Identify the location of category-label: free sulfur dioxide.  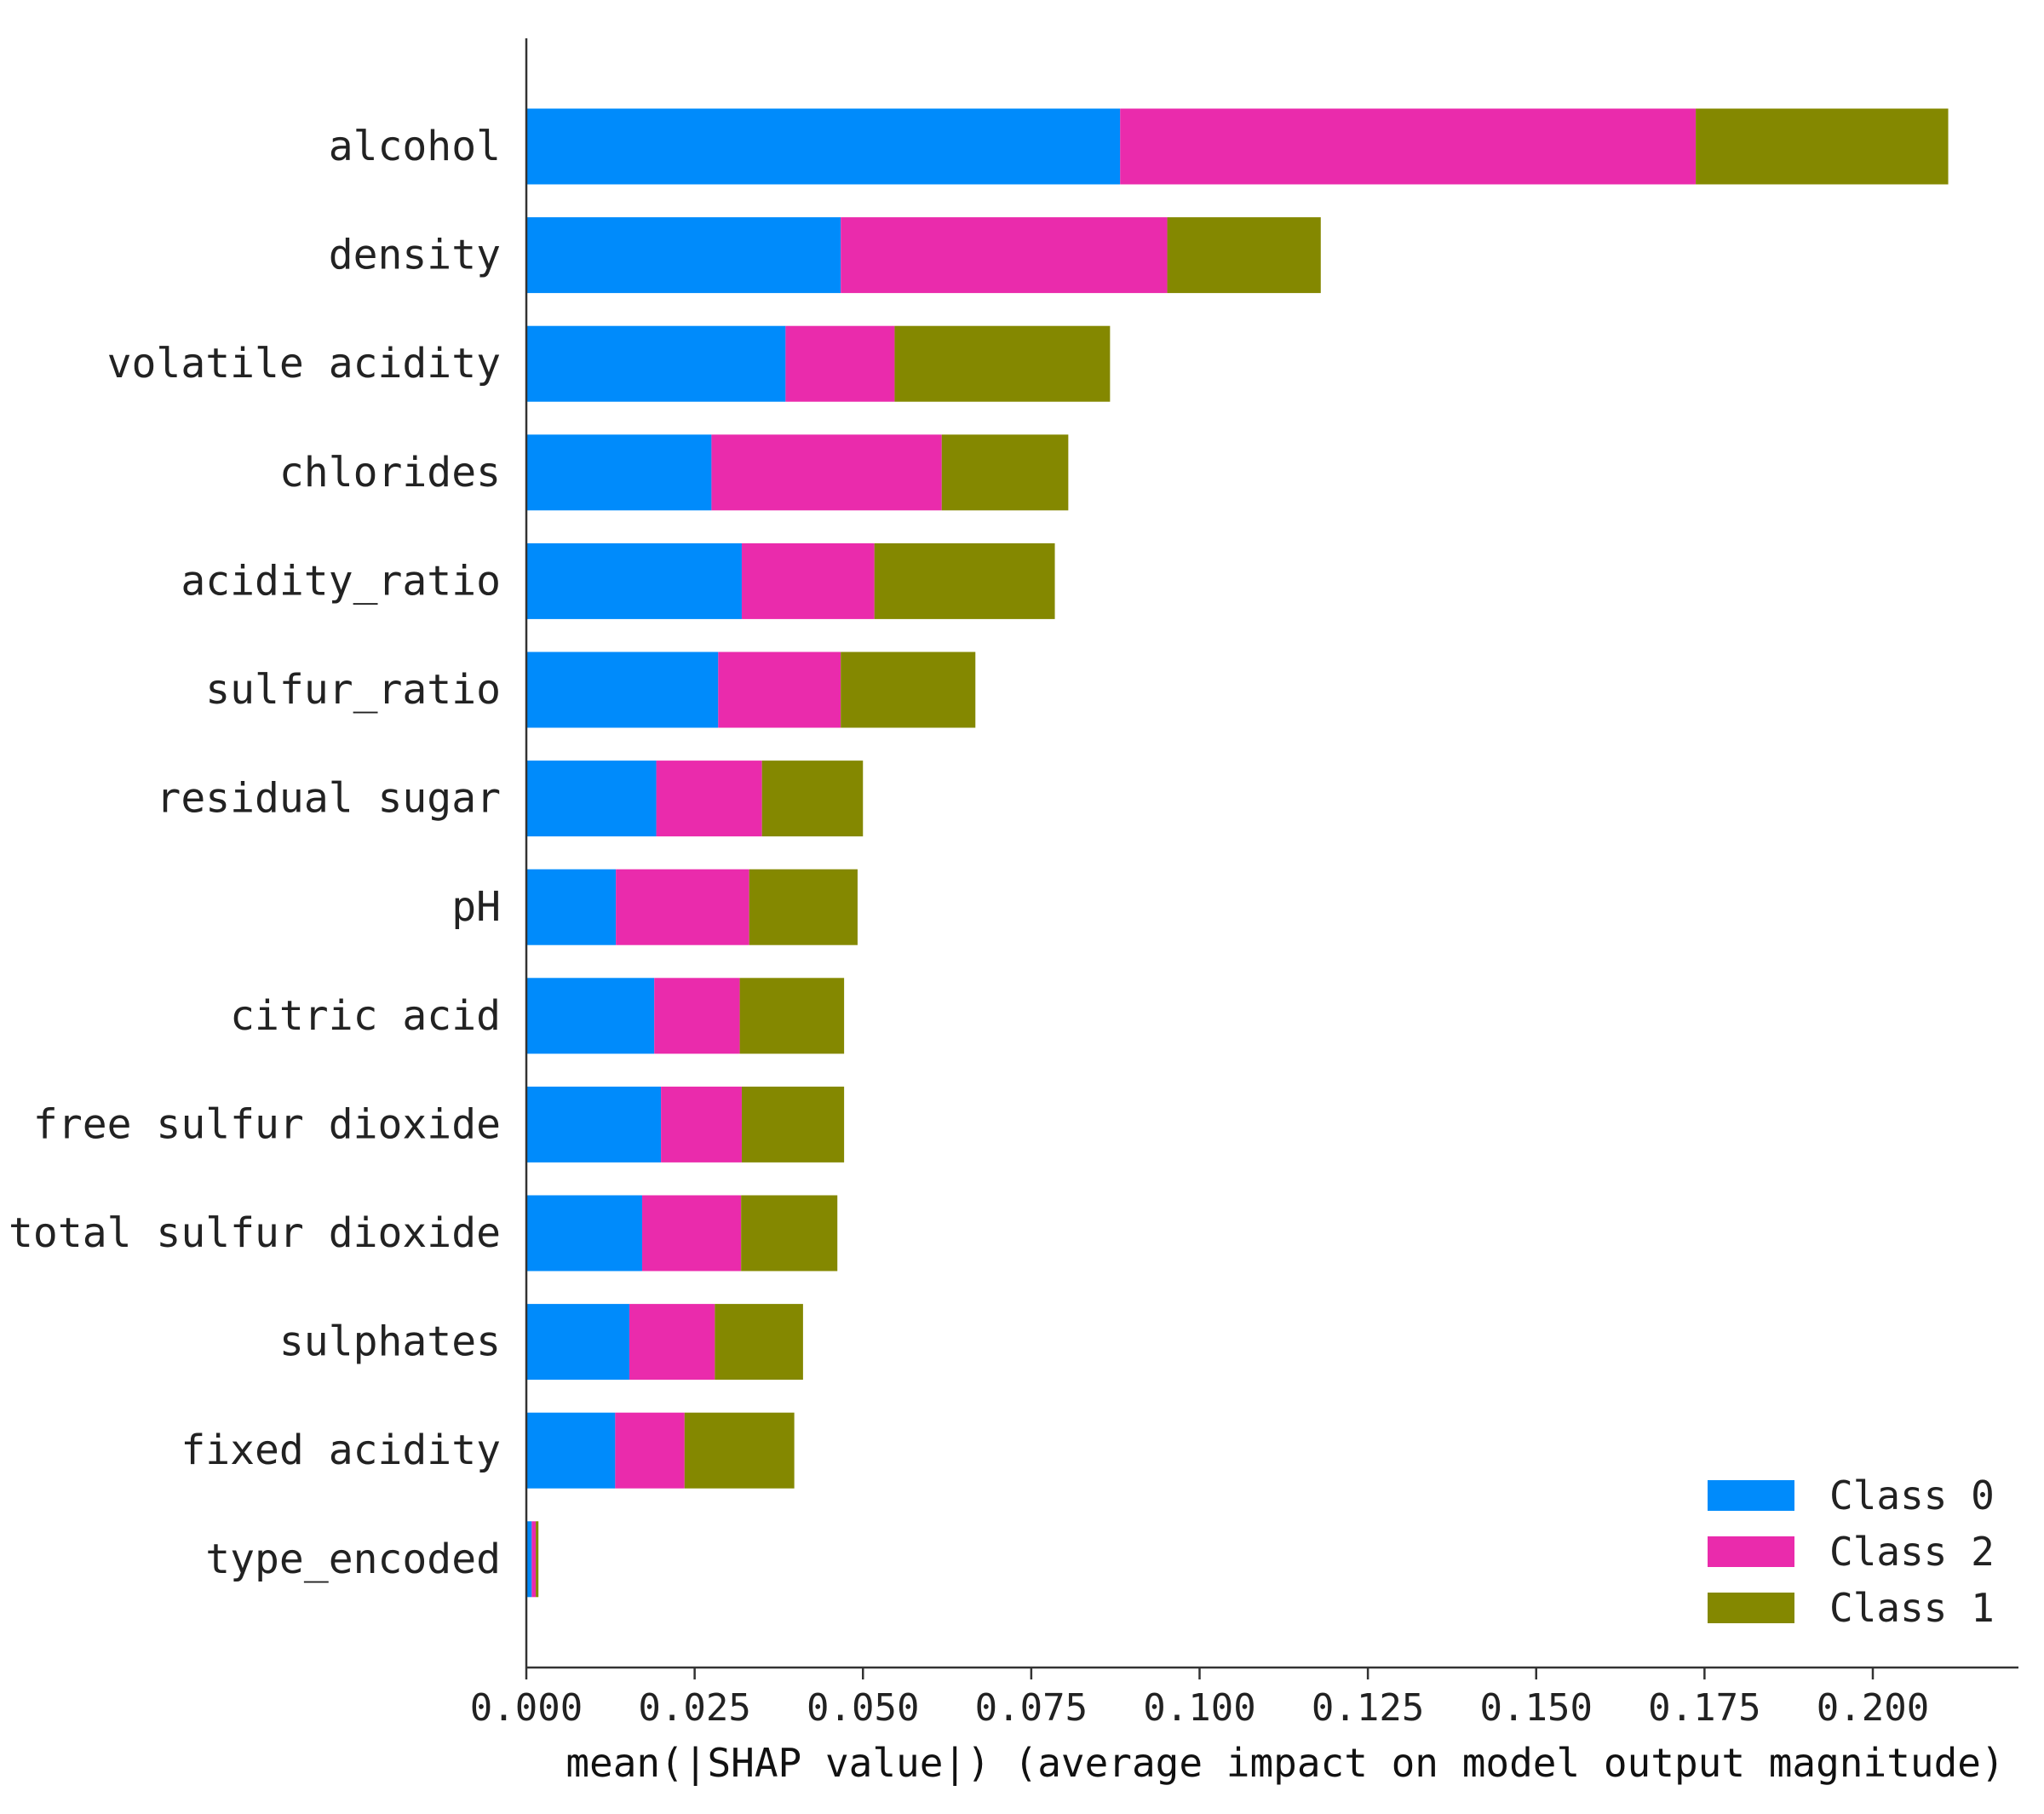
(267, 1124).